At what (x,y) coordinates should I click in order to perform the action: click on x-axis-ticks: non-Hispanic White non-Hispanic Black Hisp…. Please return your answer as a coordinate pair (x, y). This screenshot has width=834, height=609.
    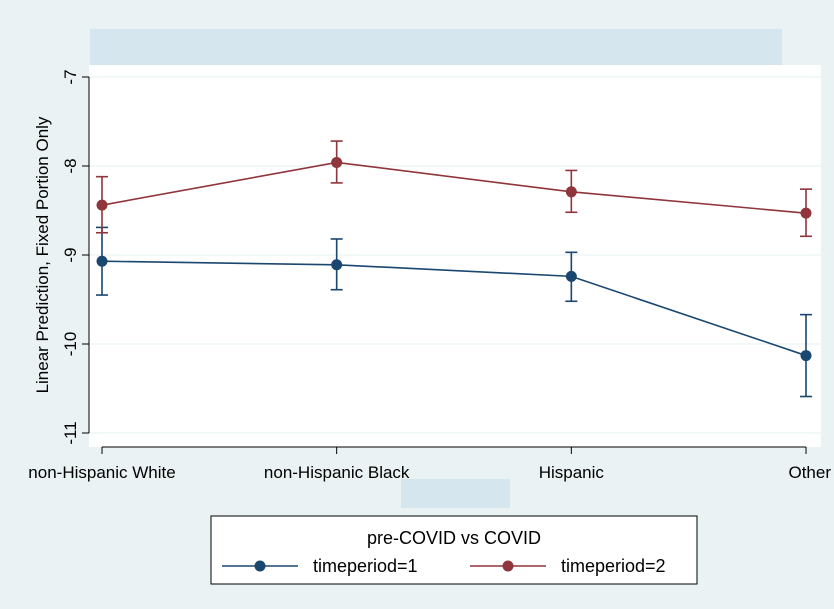
    Looking at the image, I should click on (429, 464).